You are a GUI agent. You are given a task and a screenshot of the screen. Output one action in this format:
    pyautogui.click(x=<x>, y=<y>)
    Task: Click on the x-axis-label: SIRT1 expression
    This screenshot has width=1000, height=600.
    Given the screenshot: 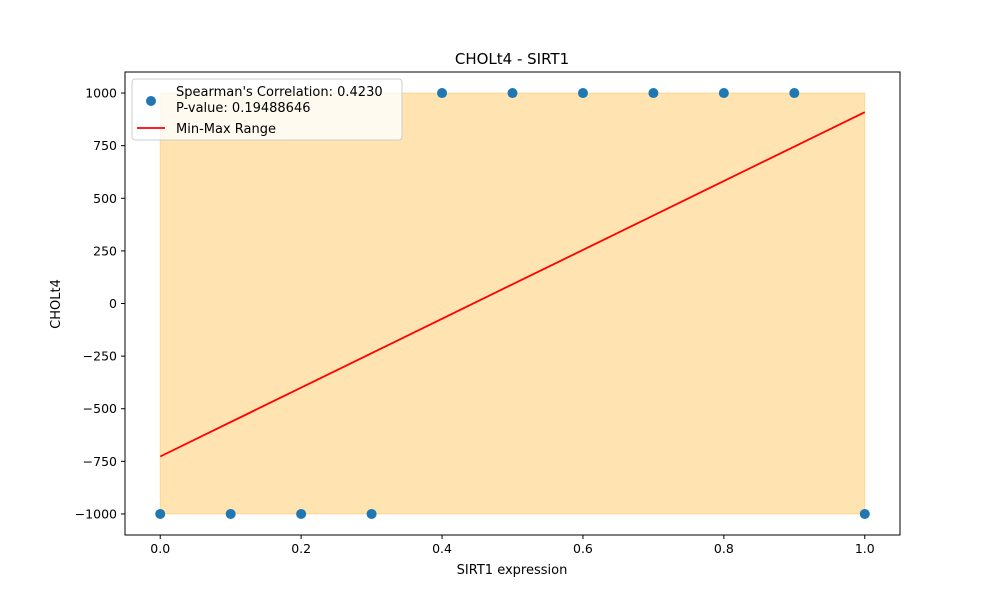 What is the action you would take?
    pyautogui.click(x=512, y=570)
    